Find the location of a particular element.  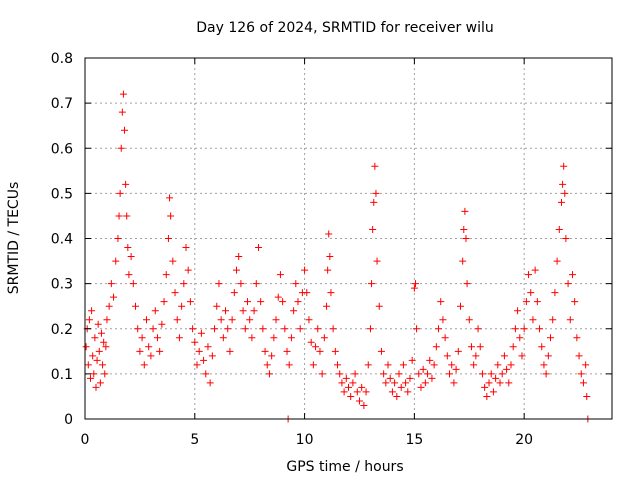

y-tick-label: 0 is located at coordinates (68, 420).